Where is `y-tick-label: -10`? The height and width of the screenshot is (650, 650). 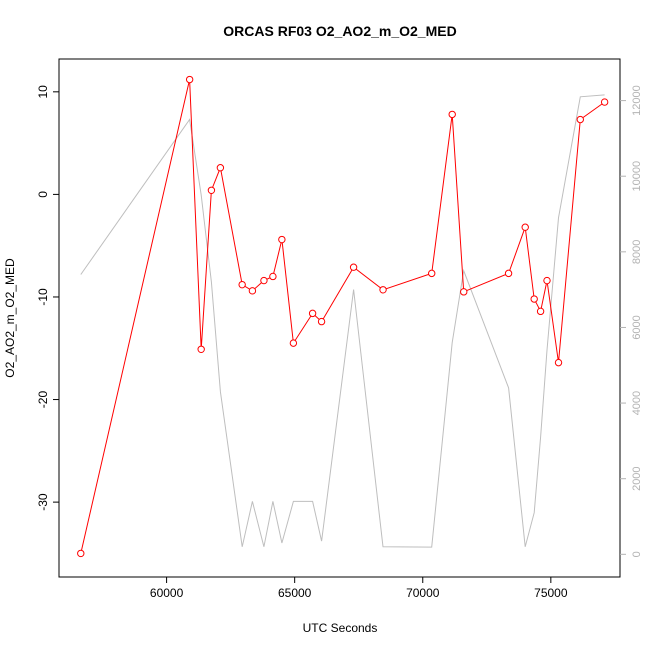 y-tick-label: -10 is located at coordinates (43, 297).